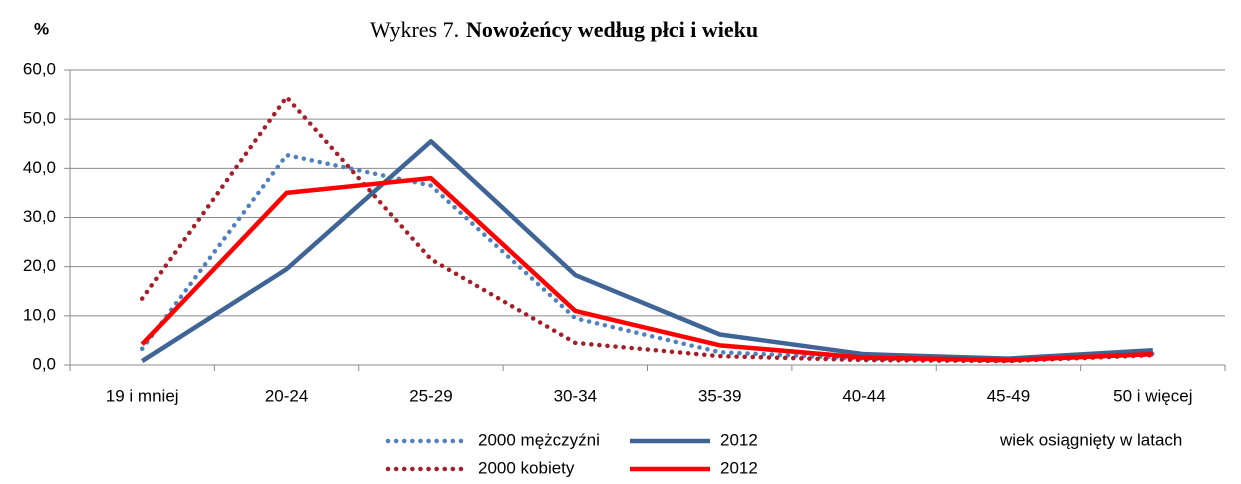  Describe the element at coordinates (39, 167) in the screenshot. I see `y-tick-label: 40,0` at that location.